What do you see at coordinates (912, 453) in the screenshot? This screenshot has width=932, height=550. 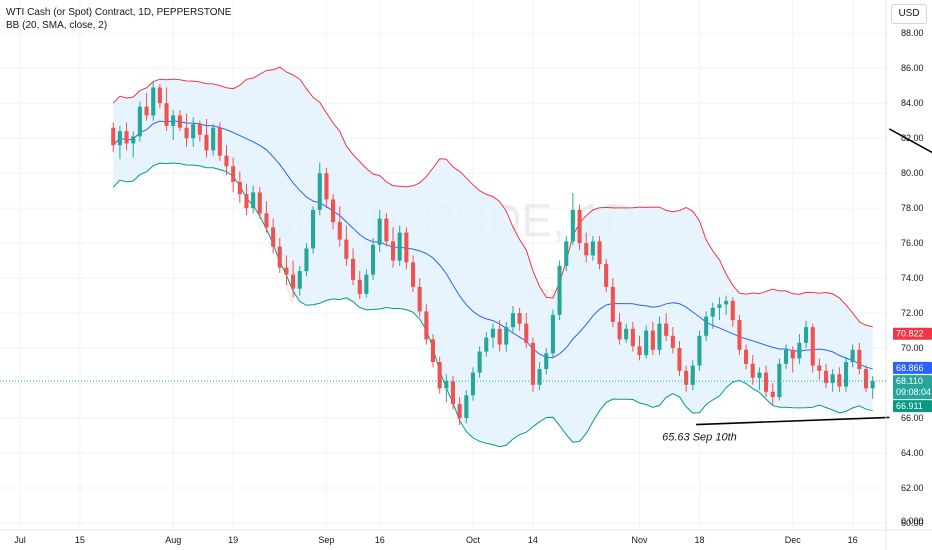 I see `y-tick-label: 64.00` at bounding box center [912, 453].